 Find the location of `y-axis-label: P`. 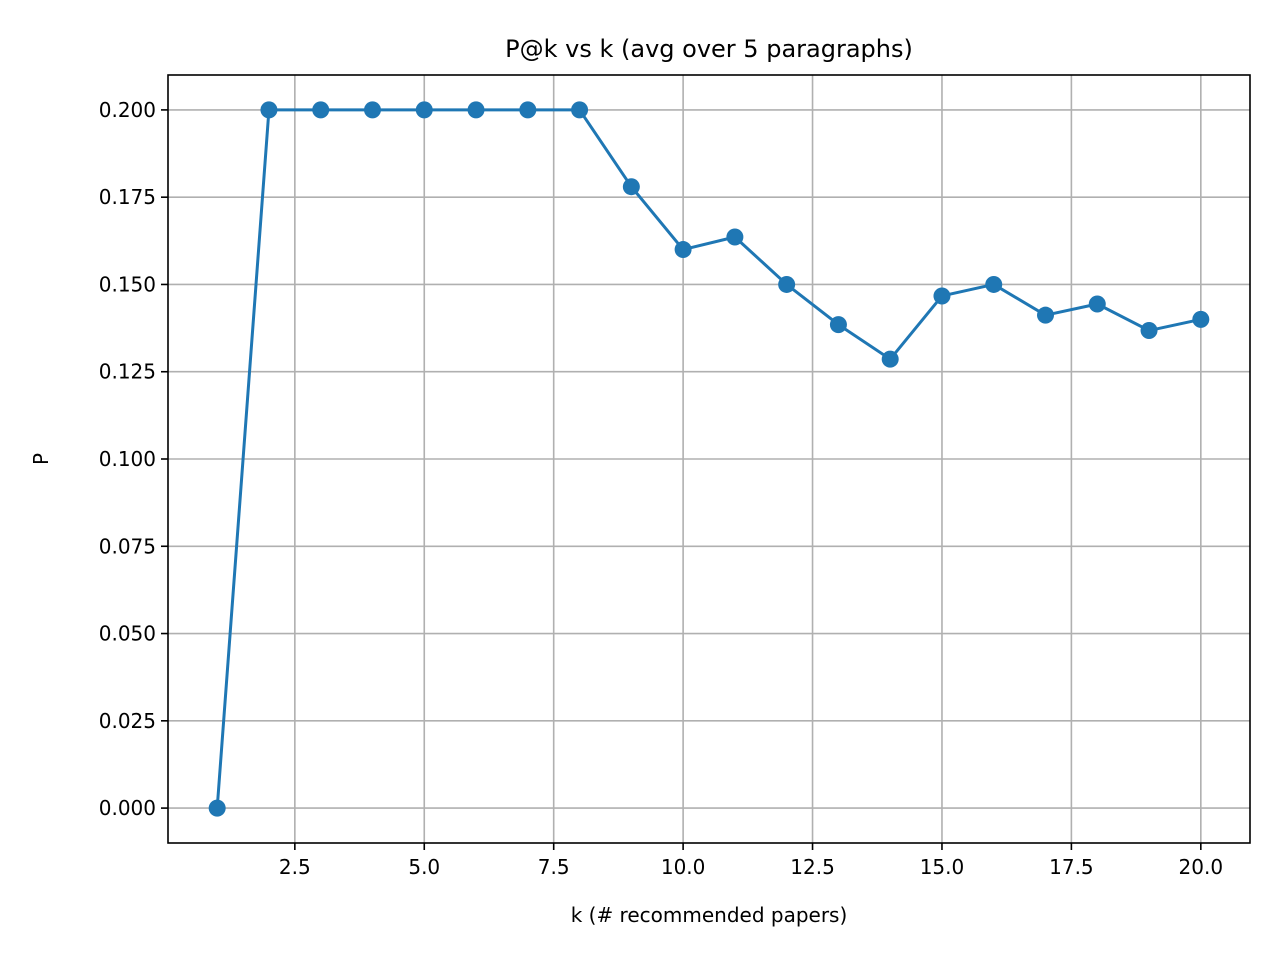

y-axis-label: P is located at coordinates (41, 459).